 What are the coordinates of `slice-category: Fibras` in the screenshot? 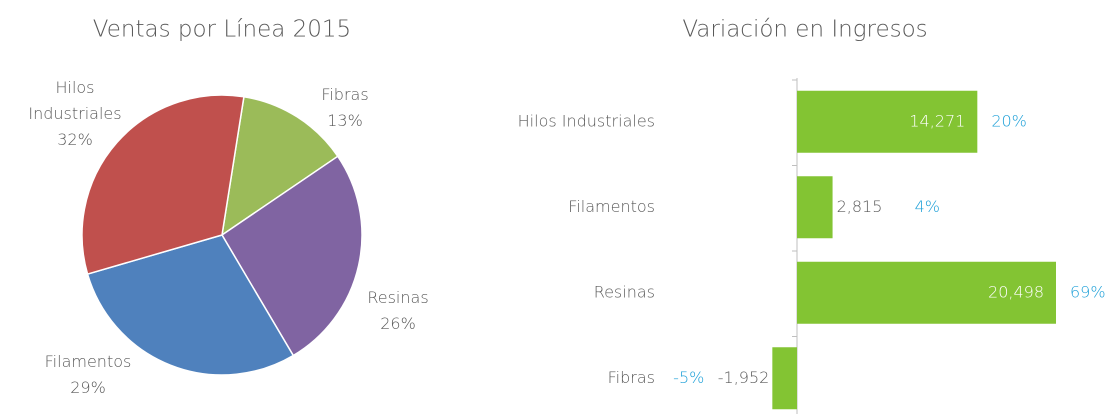 It's located at (344, 94).